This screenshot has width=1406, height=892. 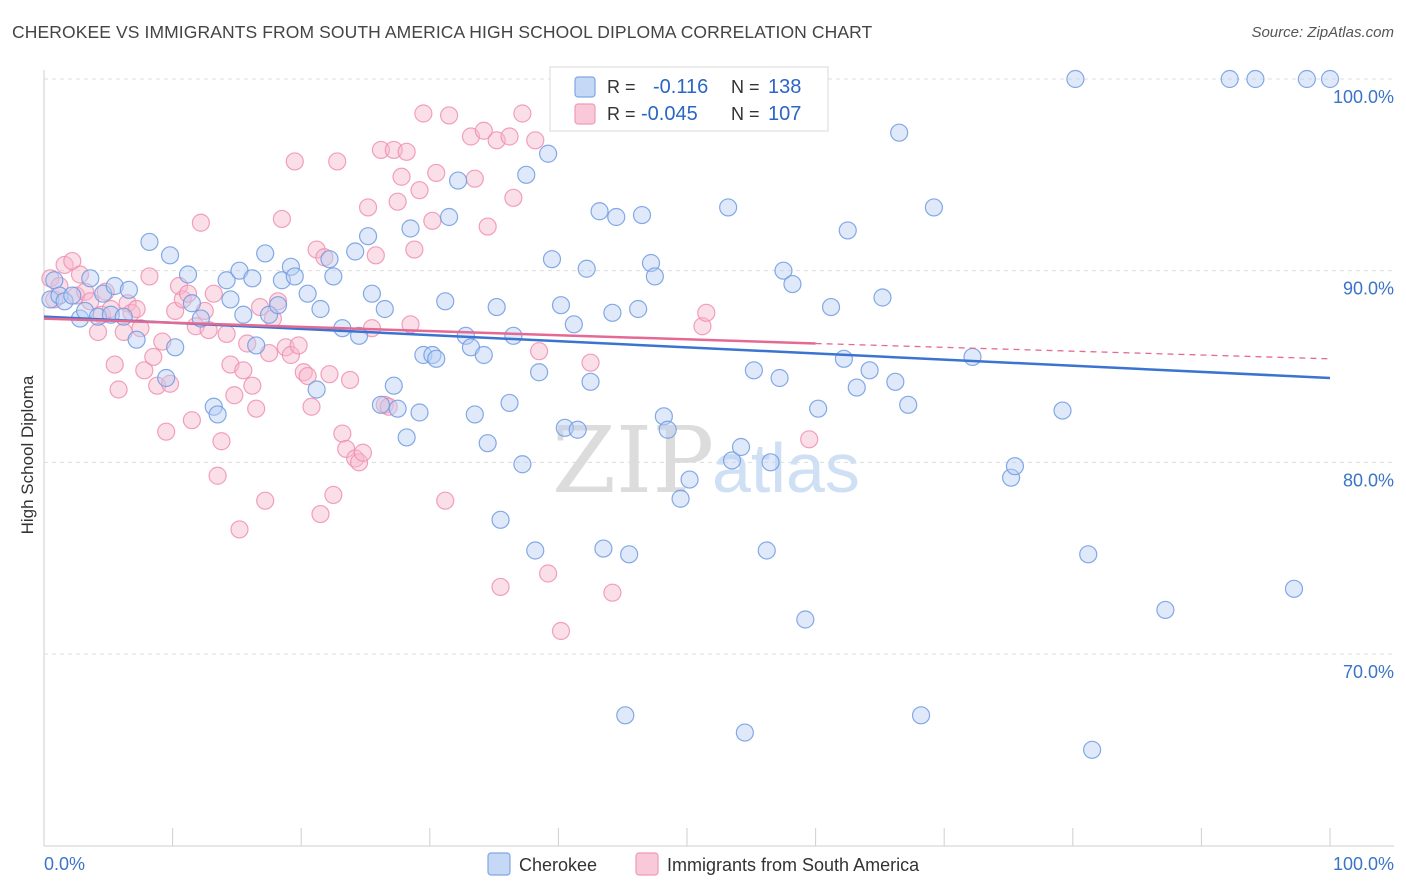 What do you see at coordinates (621, 87) in the screenshot?
I see `legend-r-label-cherokee: R =` at bounding box center [621, 87].